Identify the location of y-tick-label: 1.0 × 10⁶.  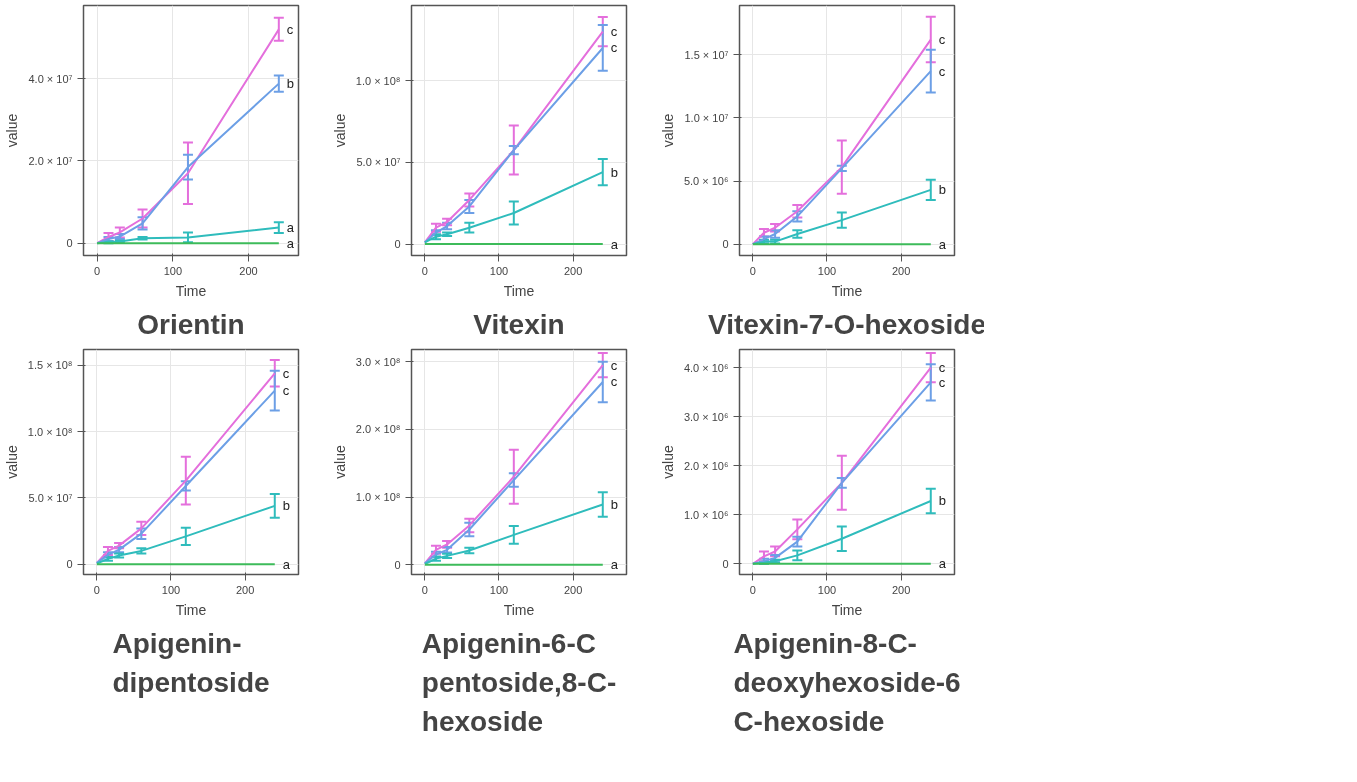
(706, 514).